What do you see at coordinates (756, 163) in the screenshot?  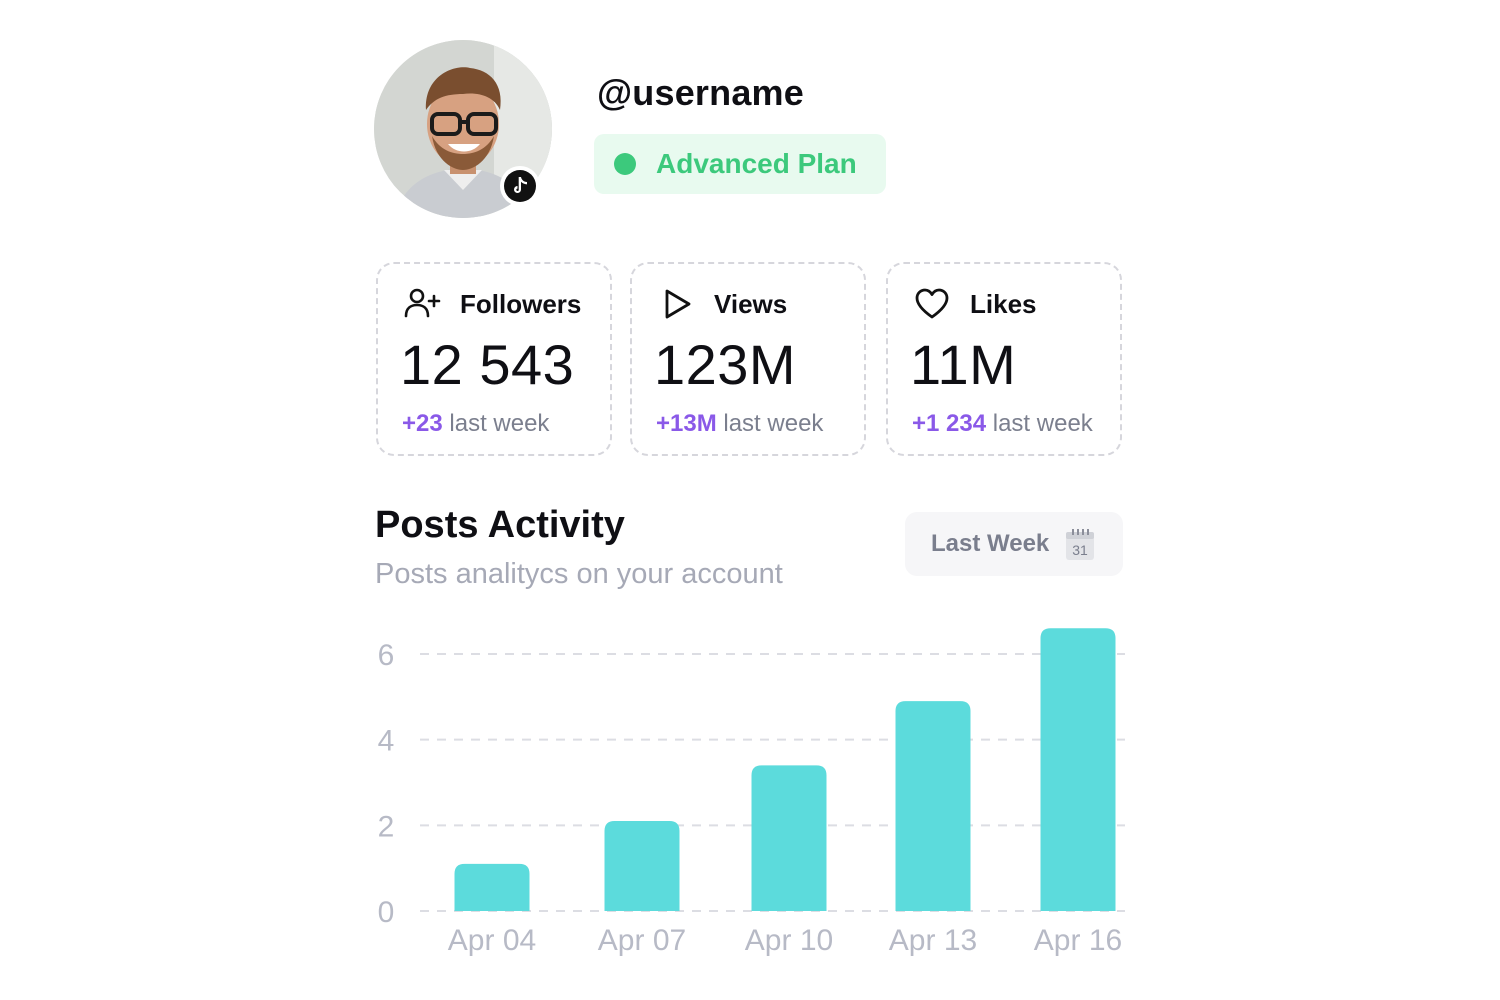 I see `plan-label: Advanced Plan` at bounding box center [756, 163].